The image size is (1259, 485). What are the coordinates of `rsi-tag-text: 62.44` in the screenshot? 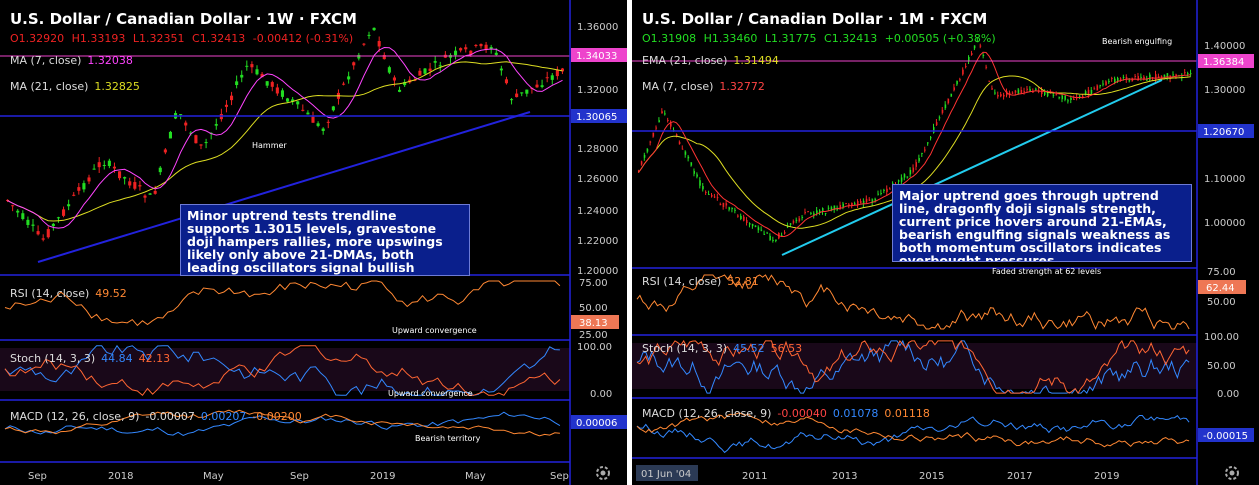 It's located at (1220, 288).